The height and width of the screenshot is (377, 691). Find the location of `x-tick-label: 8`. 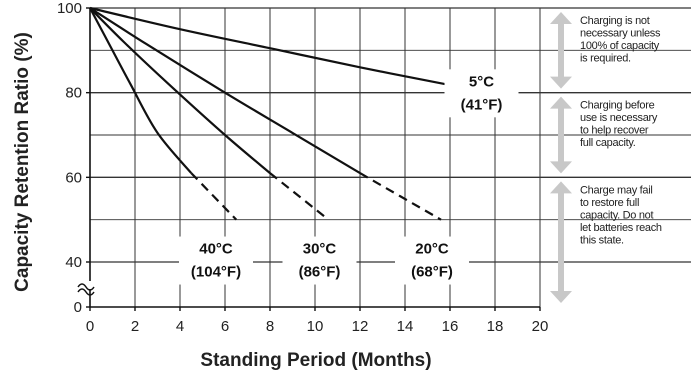

x-tick-label: 8 is located at coordinates (270, 326).